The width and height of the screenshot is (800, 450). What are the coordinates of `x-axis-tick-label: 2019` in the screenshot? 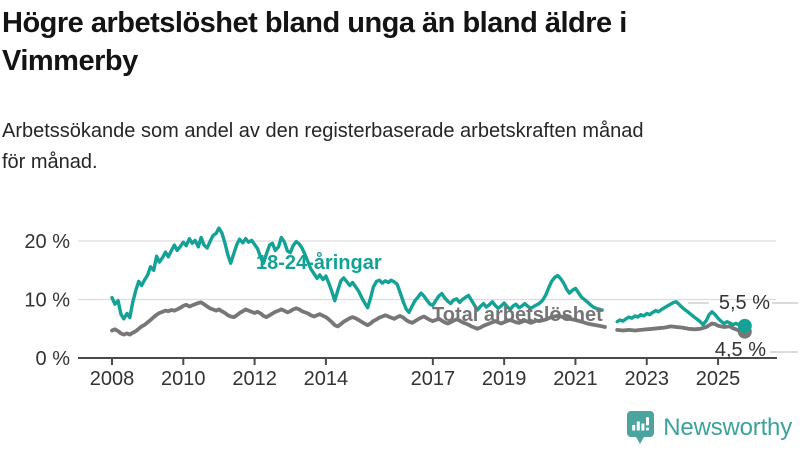 It's located at (504, 379).